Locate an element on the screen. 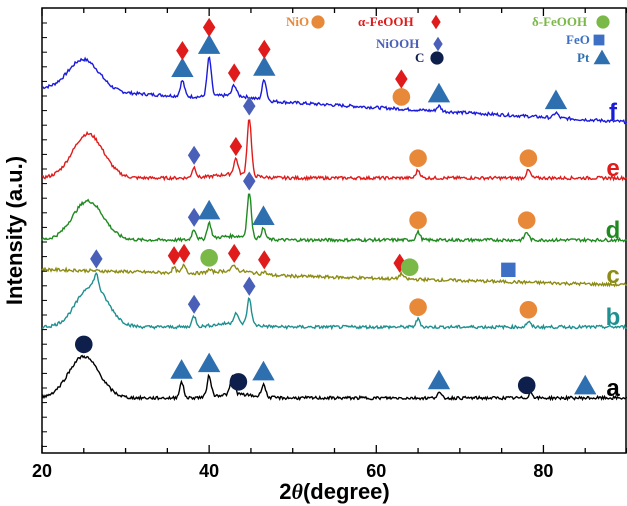 The image size is (627, 506). legend-label-feooh: δ-FeOOH is located at coordinates (559, 21).